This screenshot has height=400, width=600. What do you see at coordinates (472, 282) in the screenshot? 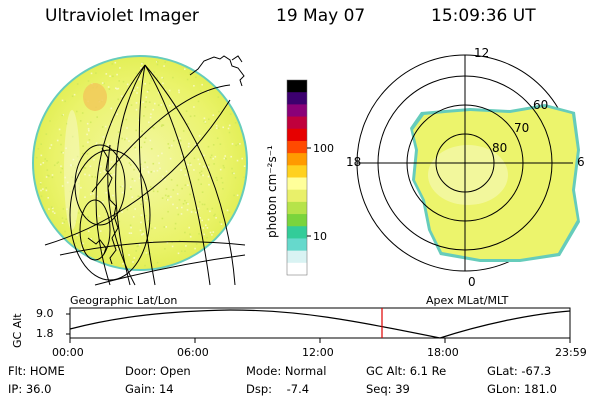
I see `mlt-label-0: 0` at bounding box center [472, 282].